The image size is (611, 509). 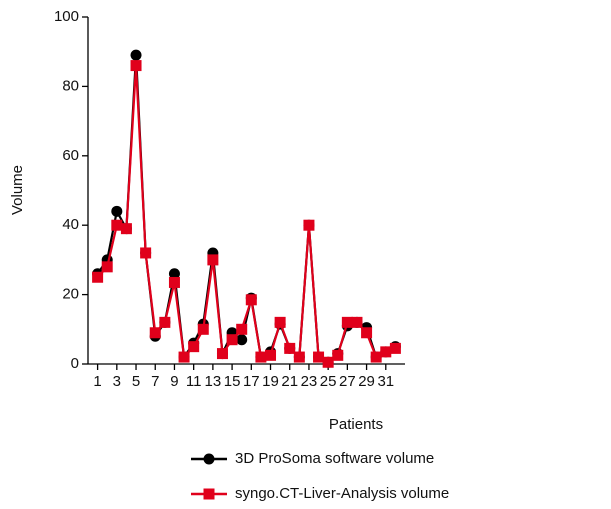 What do you see at coordinates (309, 381) in the screenshot?
I see `x-tick-label: 23` at bounding box center [309, 381].